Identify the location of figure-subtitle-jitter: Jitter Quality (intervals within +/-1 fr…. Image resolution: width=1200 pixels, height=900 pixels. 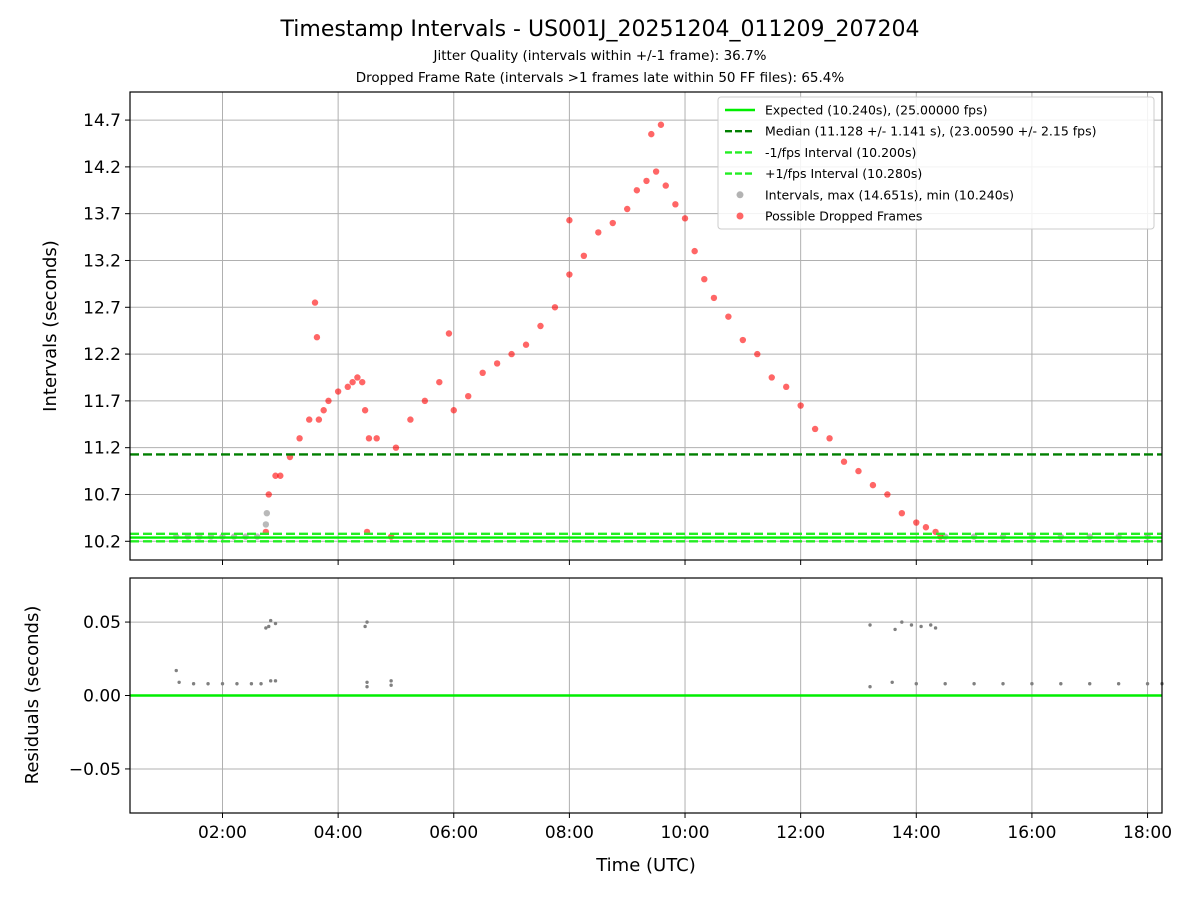
(600, 56).